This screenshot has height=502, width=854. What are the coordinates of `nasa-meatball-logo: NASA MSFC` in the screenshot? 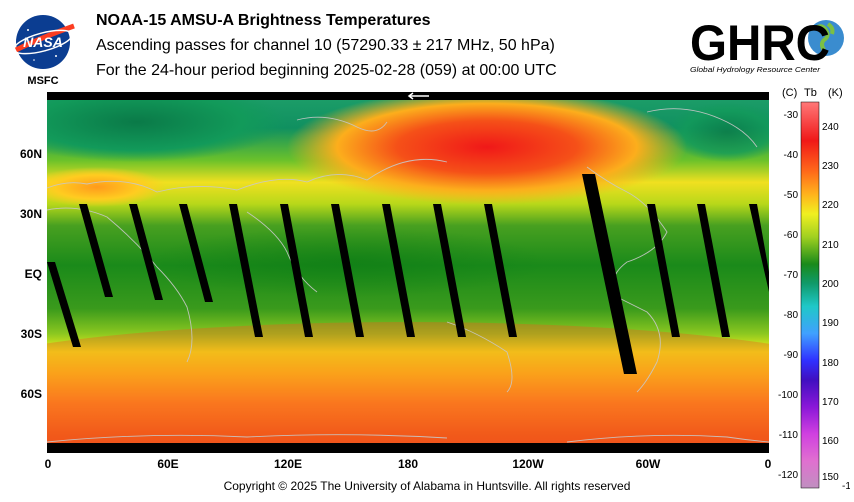 It's located at (44, 51).